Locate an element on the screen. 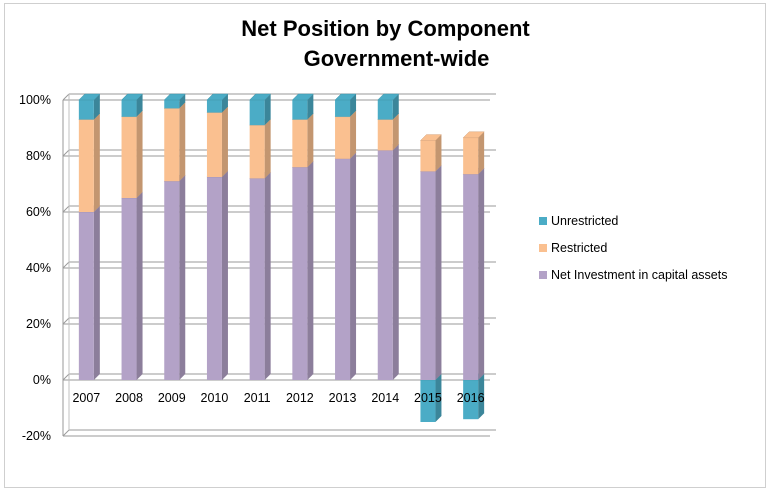  x-category-label: 2016 is located at coordinates (471, 398).